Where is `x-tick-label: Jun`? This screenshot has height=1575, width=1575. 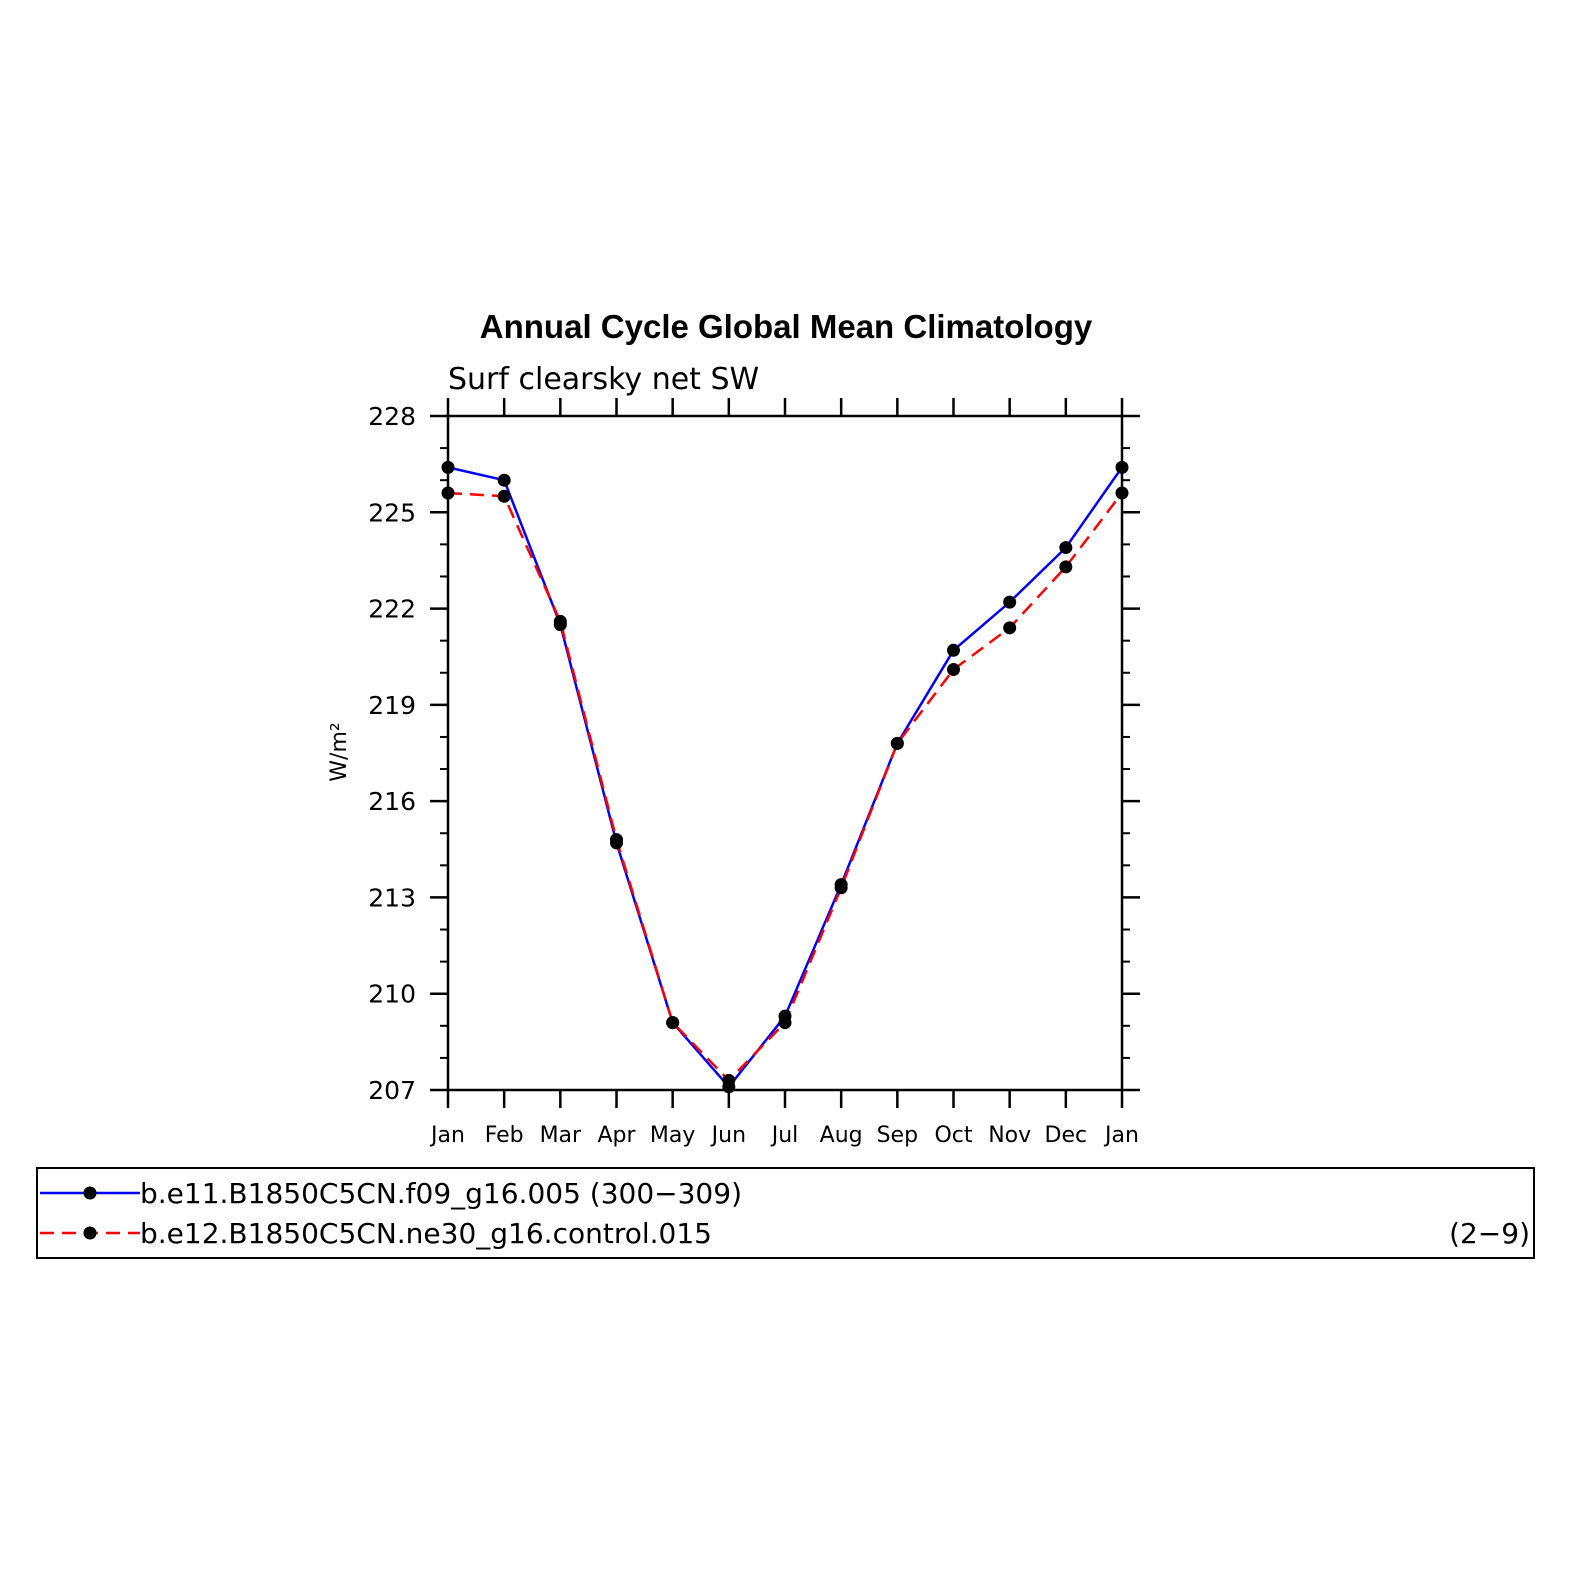 x-tick-label: Jun is located at coordinates (728, 1135).